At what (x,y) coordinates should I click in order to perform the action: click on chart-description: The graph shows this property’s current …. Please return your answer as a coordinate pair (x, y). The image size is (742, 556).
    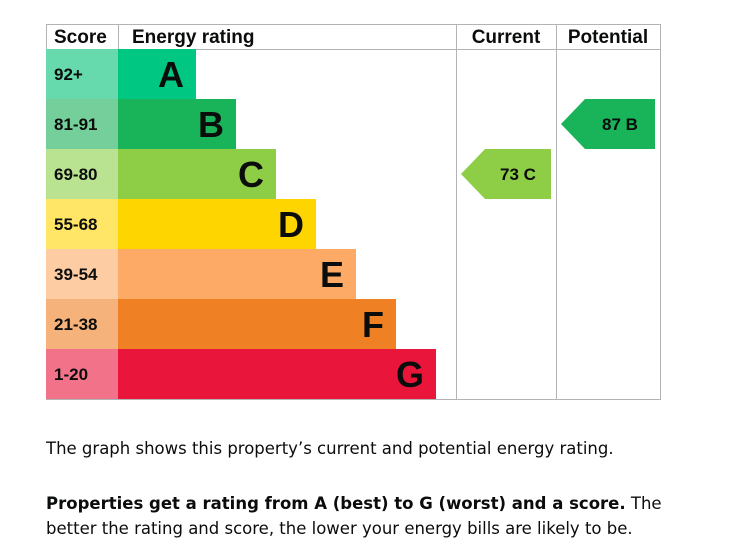
    Looking at the image, I should click on (330, 448).